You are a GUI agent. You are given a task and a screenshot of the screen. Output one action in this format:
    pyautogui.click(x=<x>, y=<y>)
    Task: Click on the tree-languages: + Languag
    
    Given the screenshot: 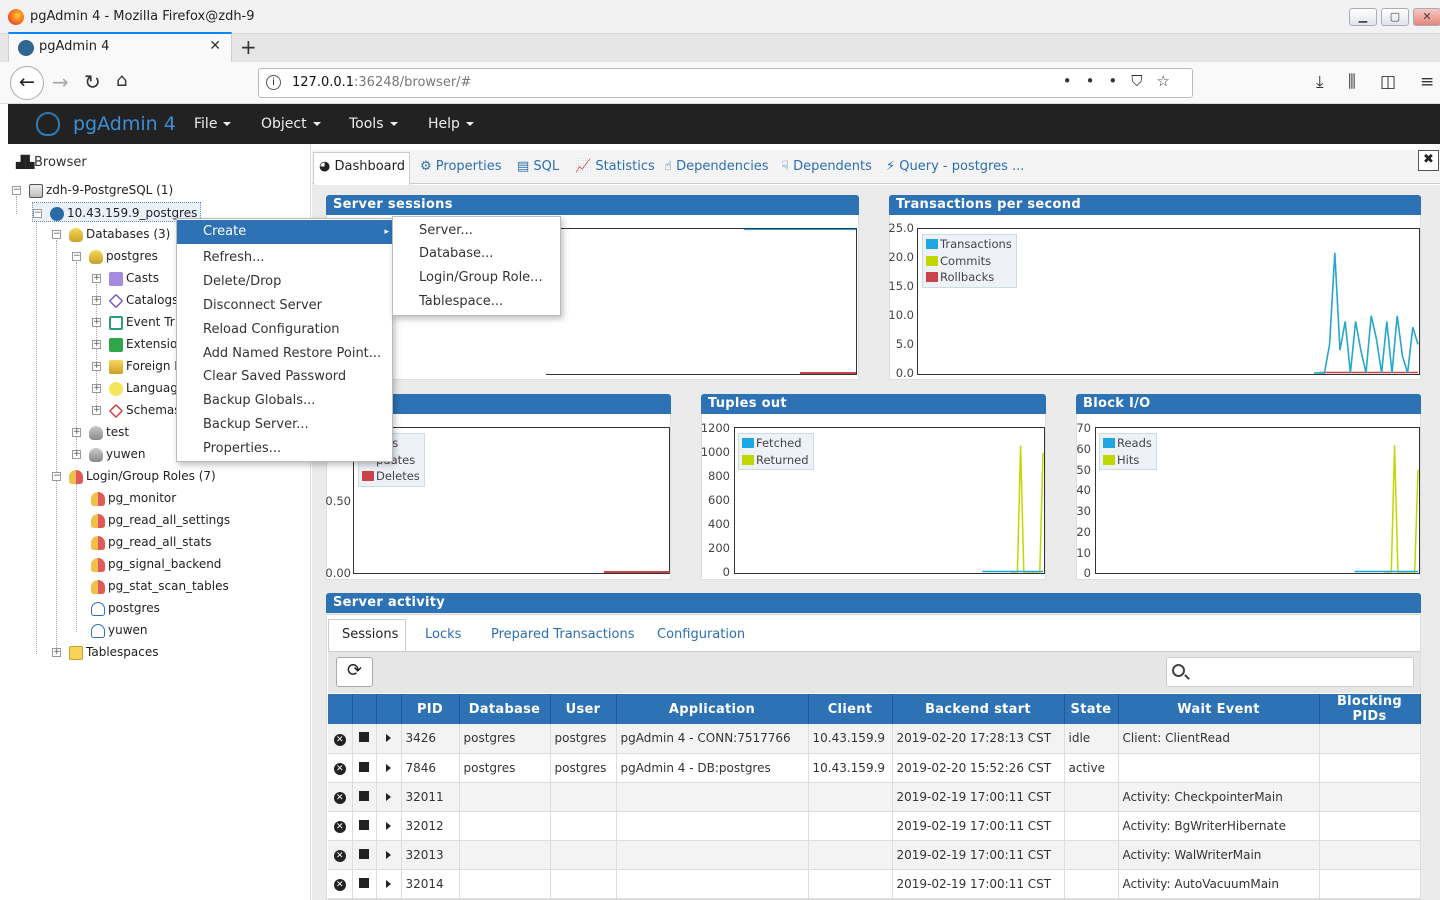 What is the action you would take?
    pyautogui.click(x=135, y=388)
    